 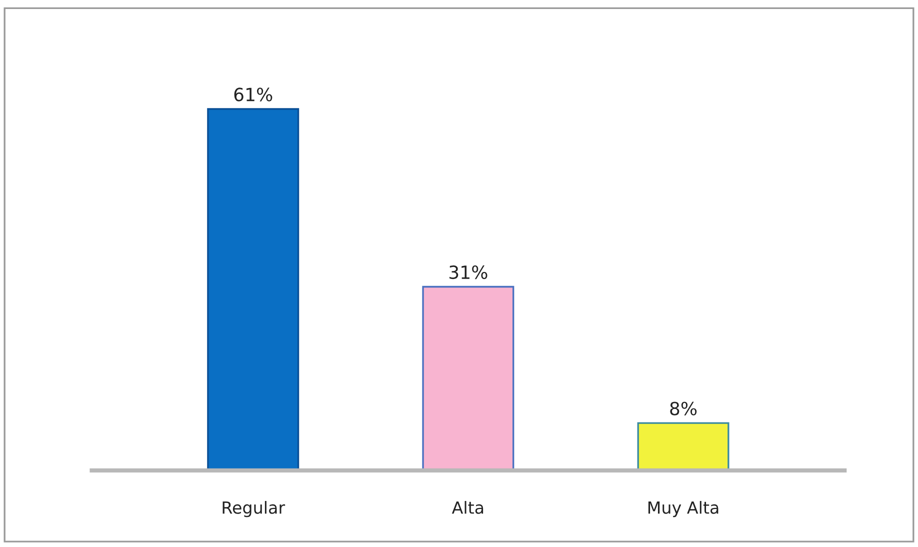 What do you see at coordinates (683, 509) in the screenshot?
I see `x-tick-label: Muy Alta` at bounding box center [683, 509].